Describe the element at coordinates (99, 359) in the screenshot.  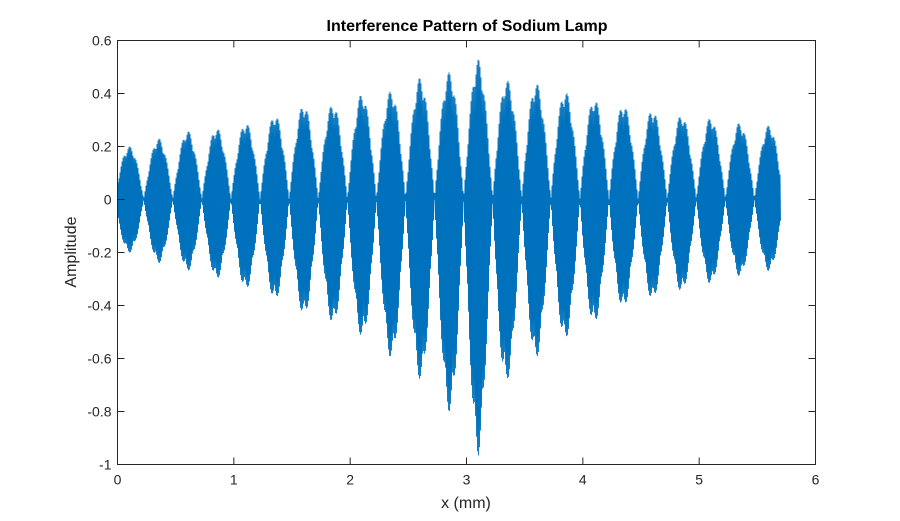
I see `y-tick-label: -0.6` at that location.